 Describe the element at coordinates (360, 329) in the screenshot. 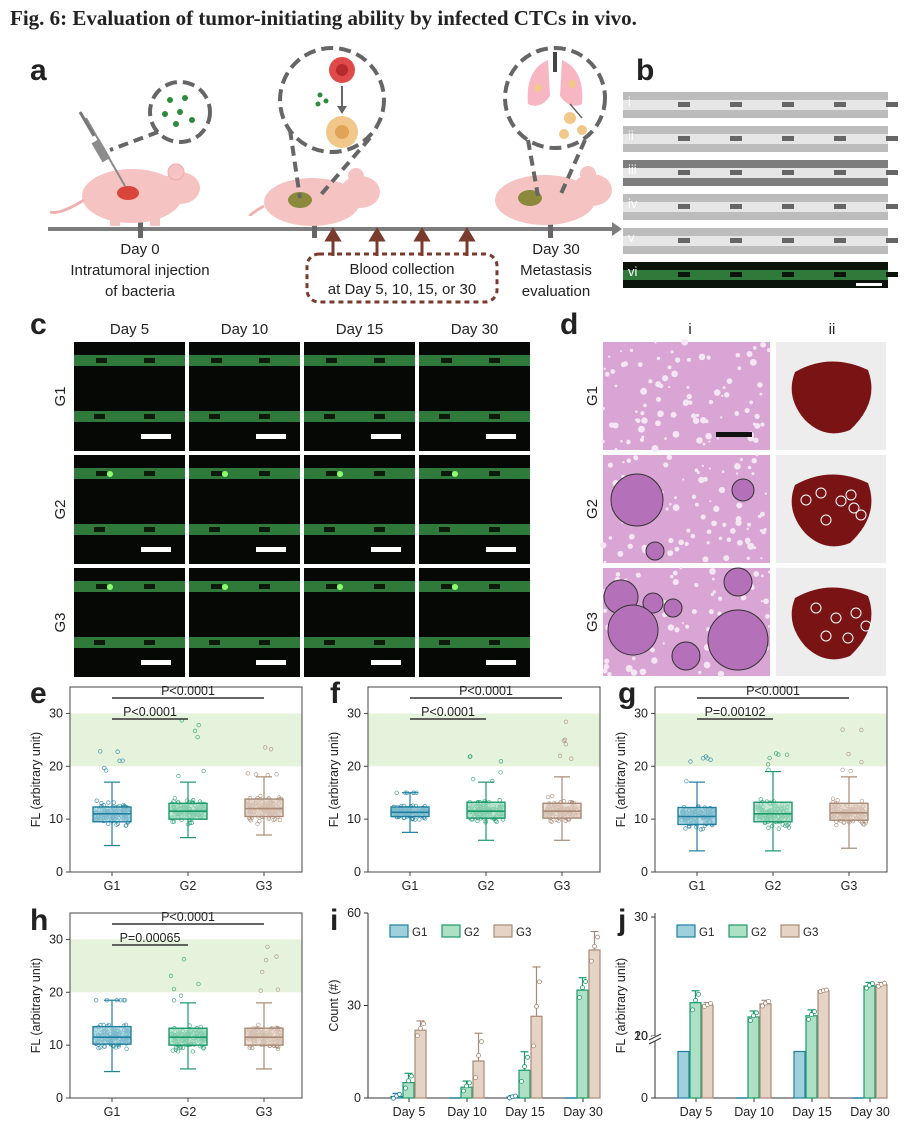

I see `panel-c-column-label: Day 15` at that location.